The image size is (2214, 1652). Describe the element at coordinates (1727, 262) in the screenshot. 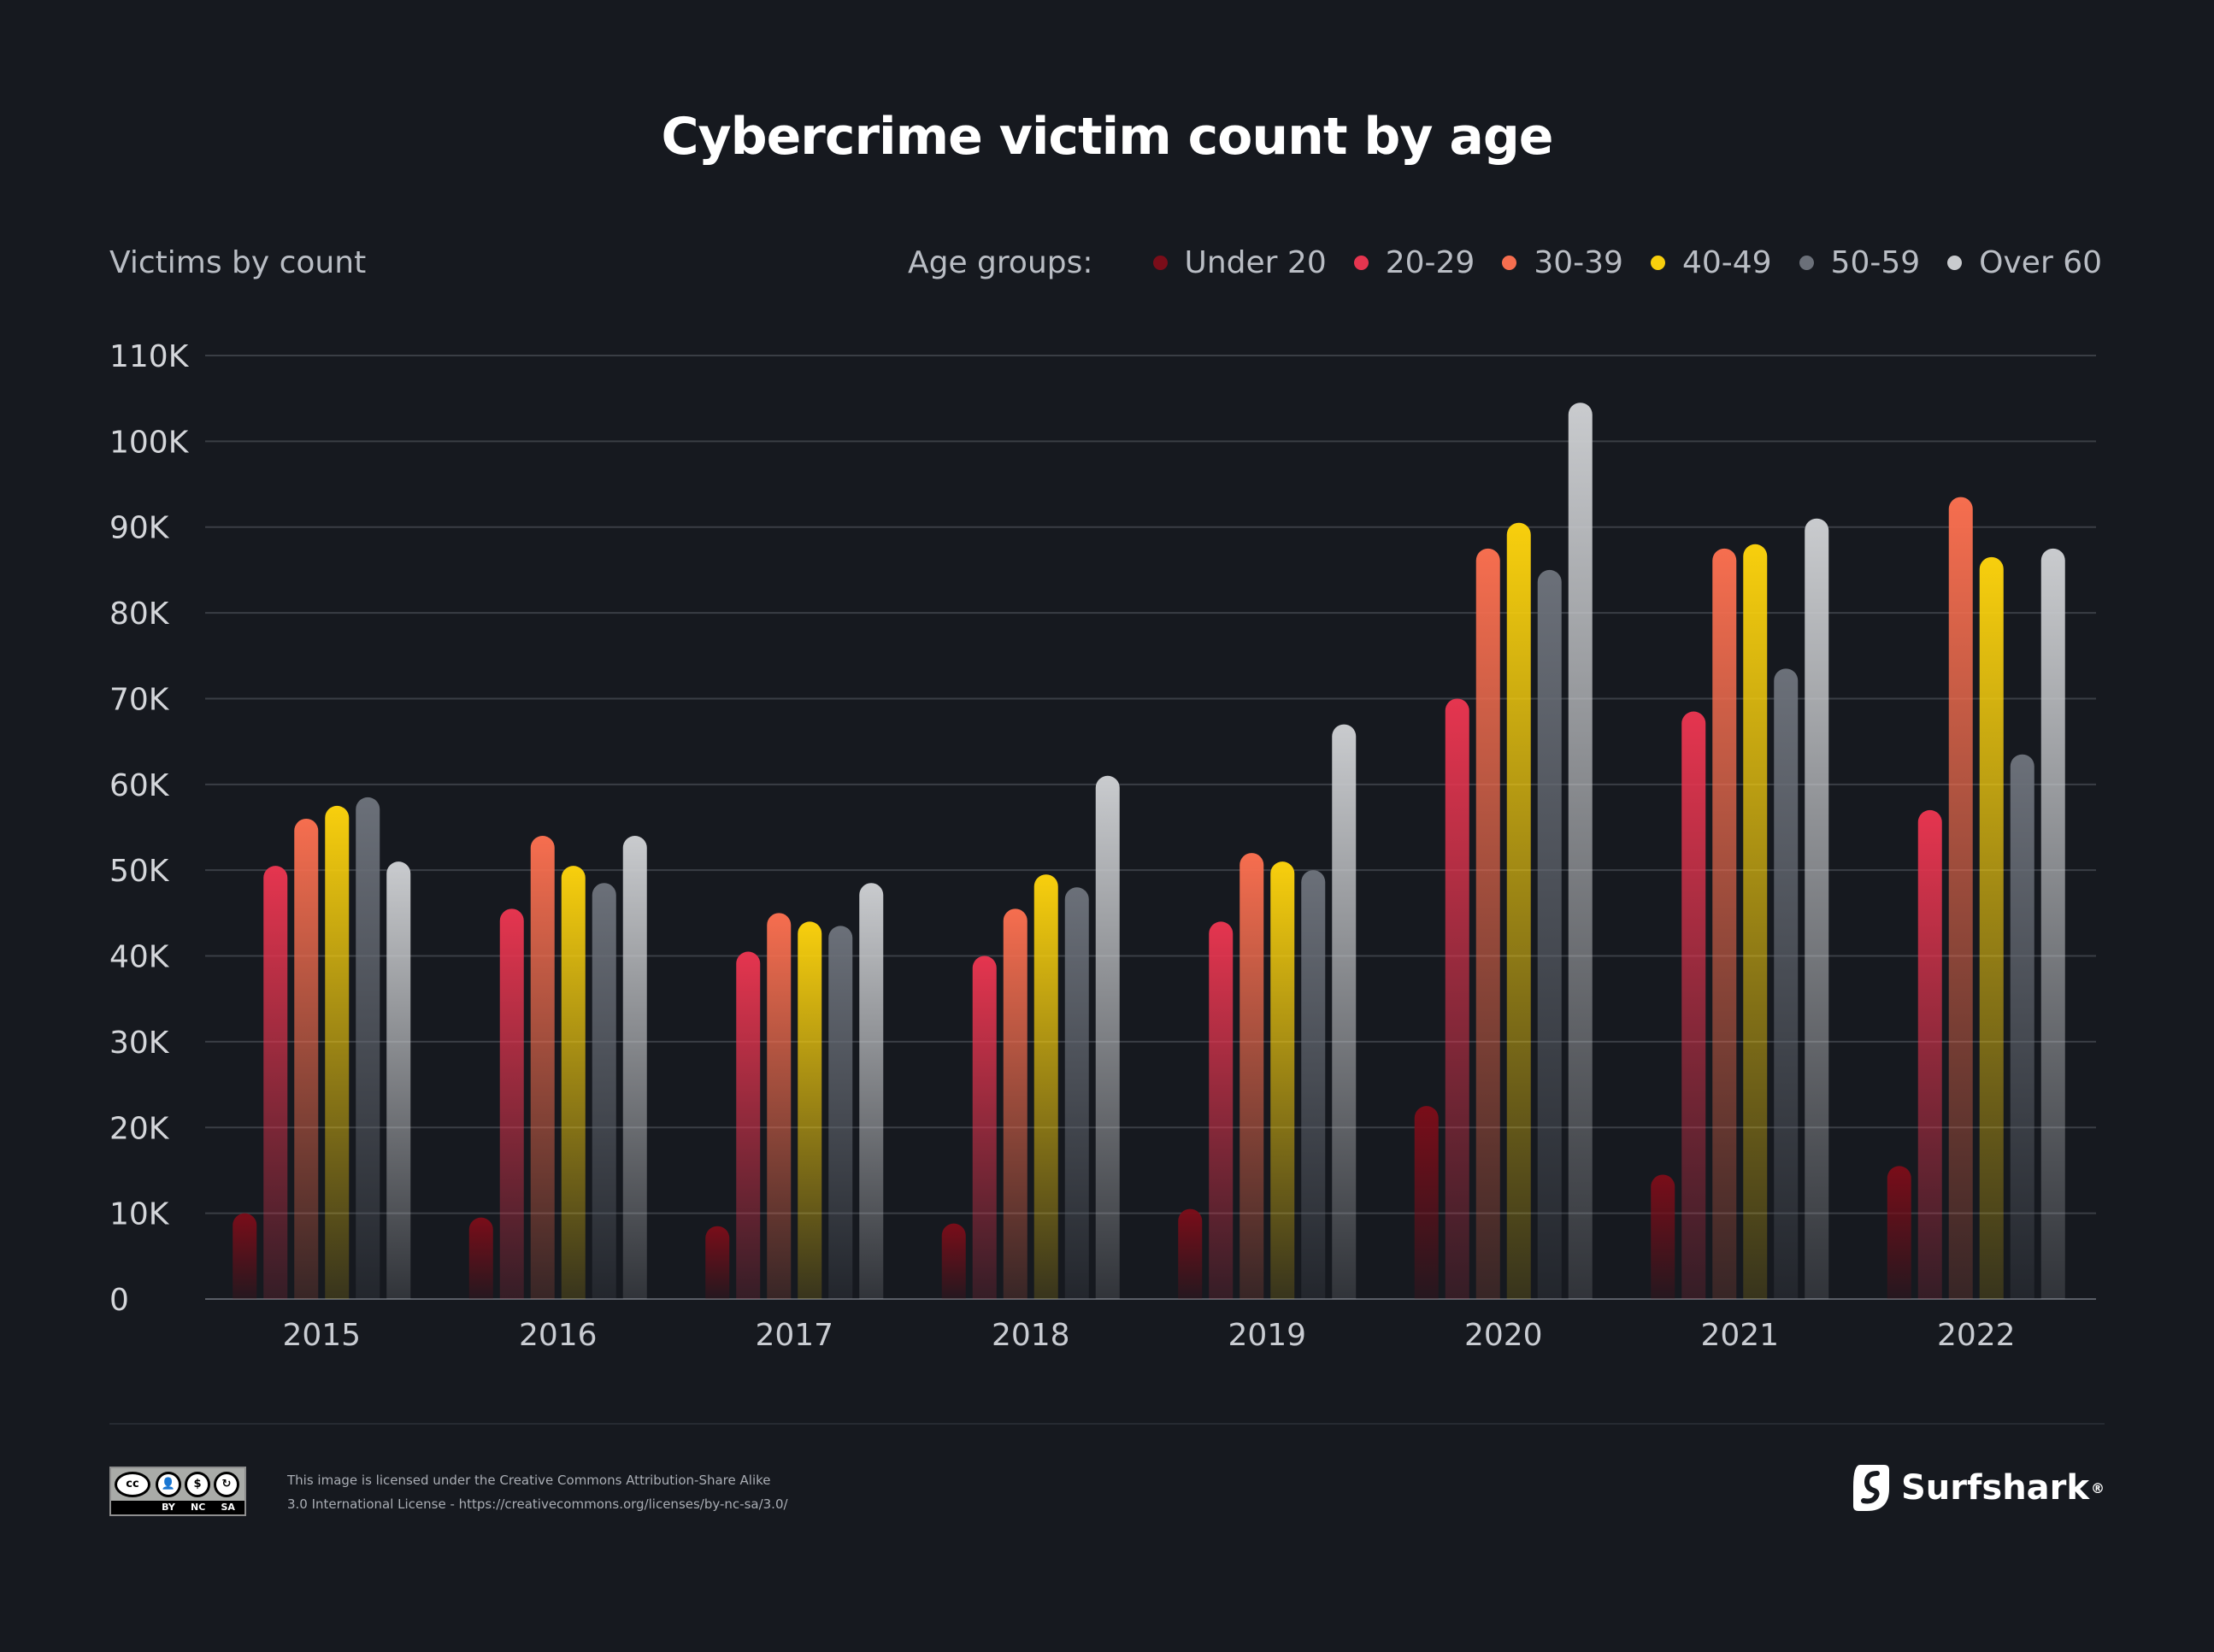

I see `legend-label: 40-49` at that location.